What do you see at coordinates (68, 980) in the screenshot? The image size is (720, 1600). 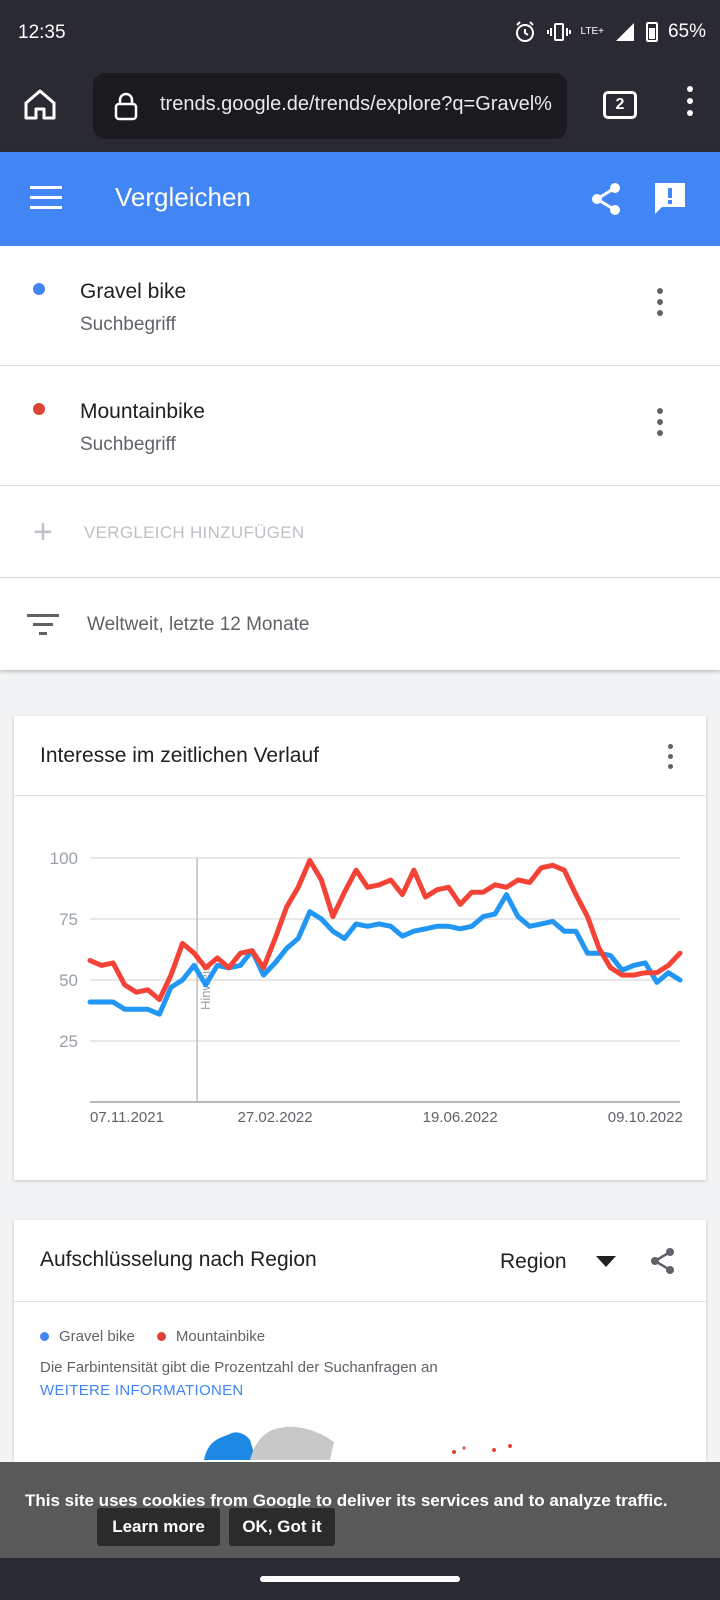 I see `y-tick-label: 50` at bounding box center [68, 980].